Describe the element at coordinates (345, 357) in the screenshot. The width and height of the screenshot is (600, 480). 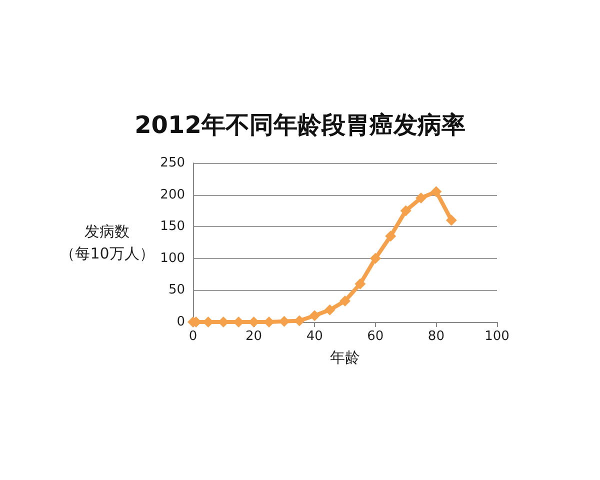
I see `x-axis-title: 年龄` at that location.